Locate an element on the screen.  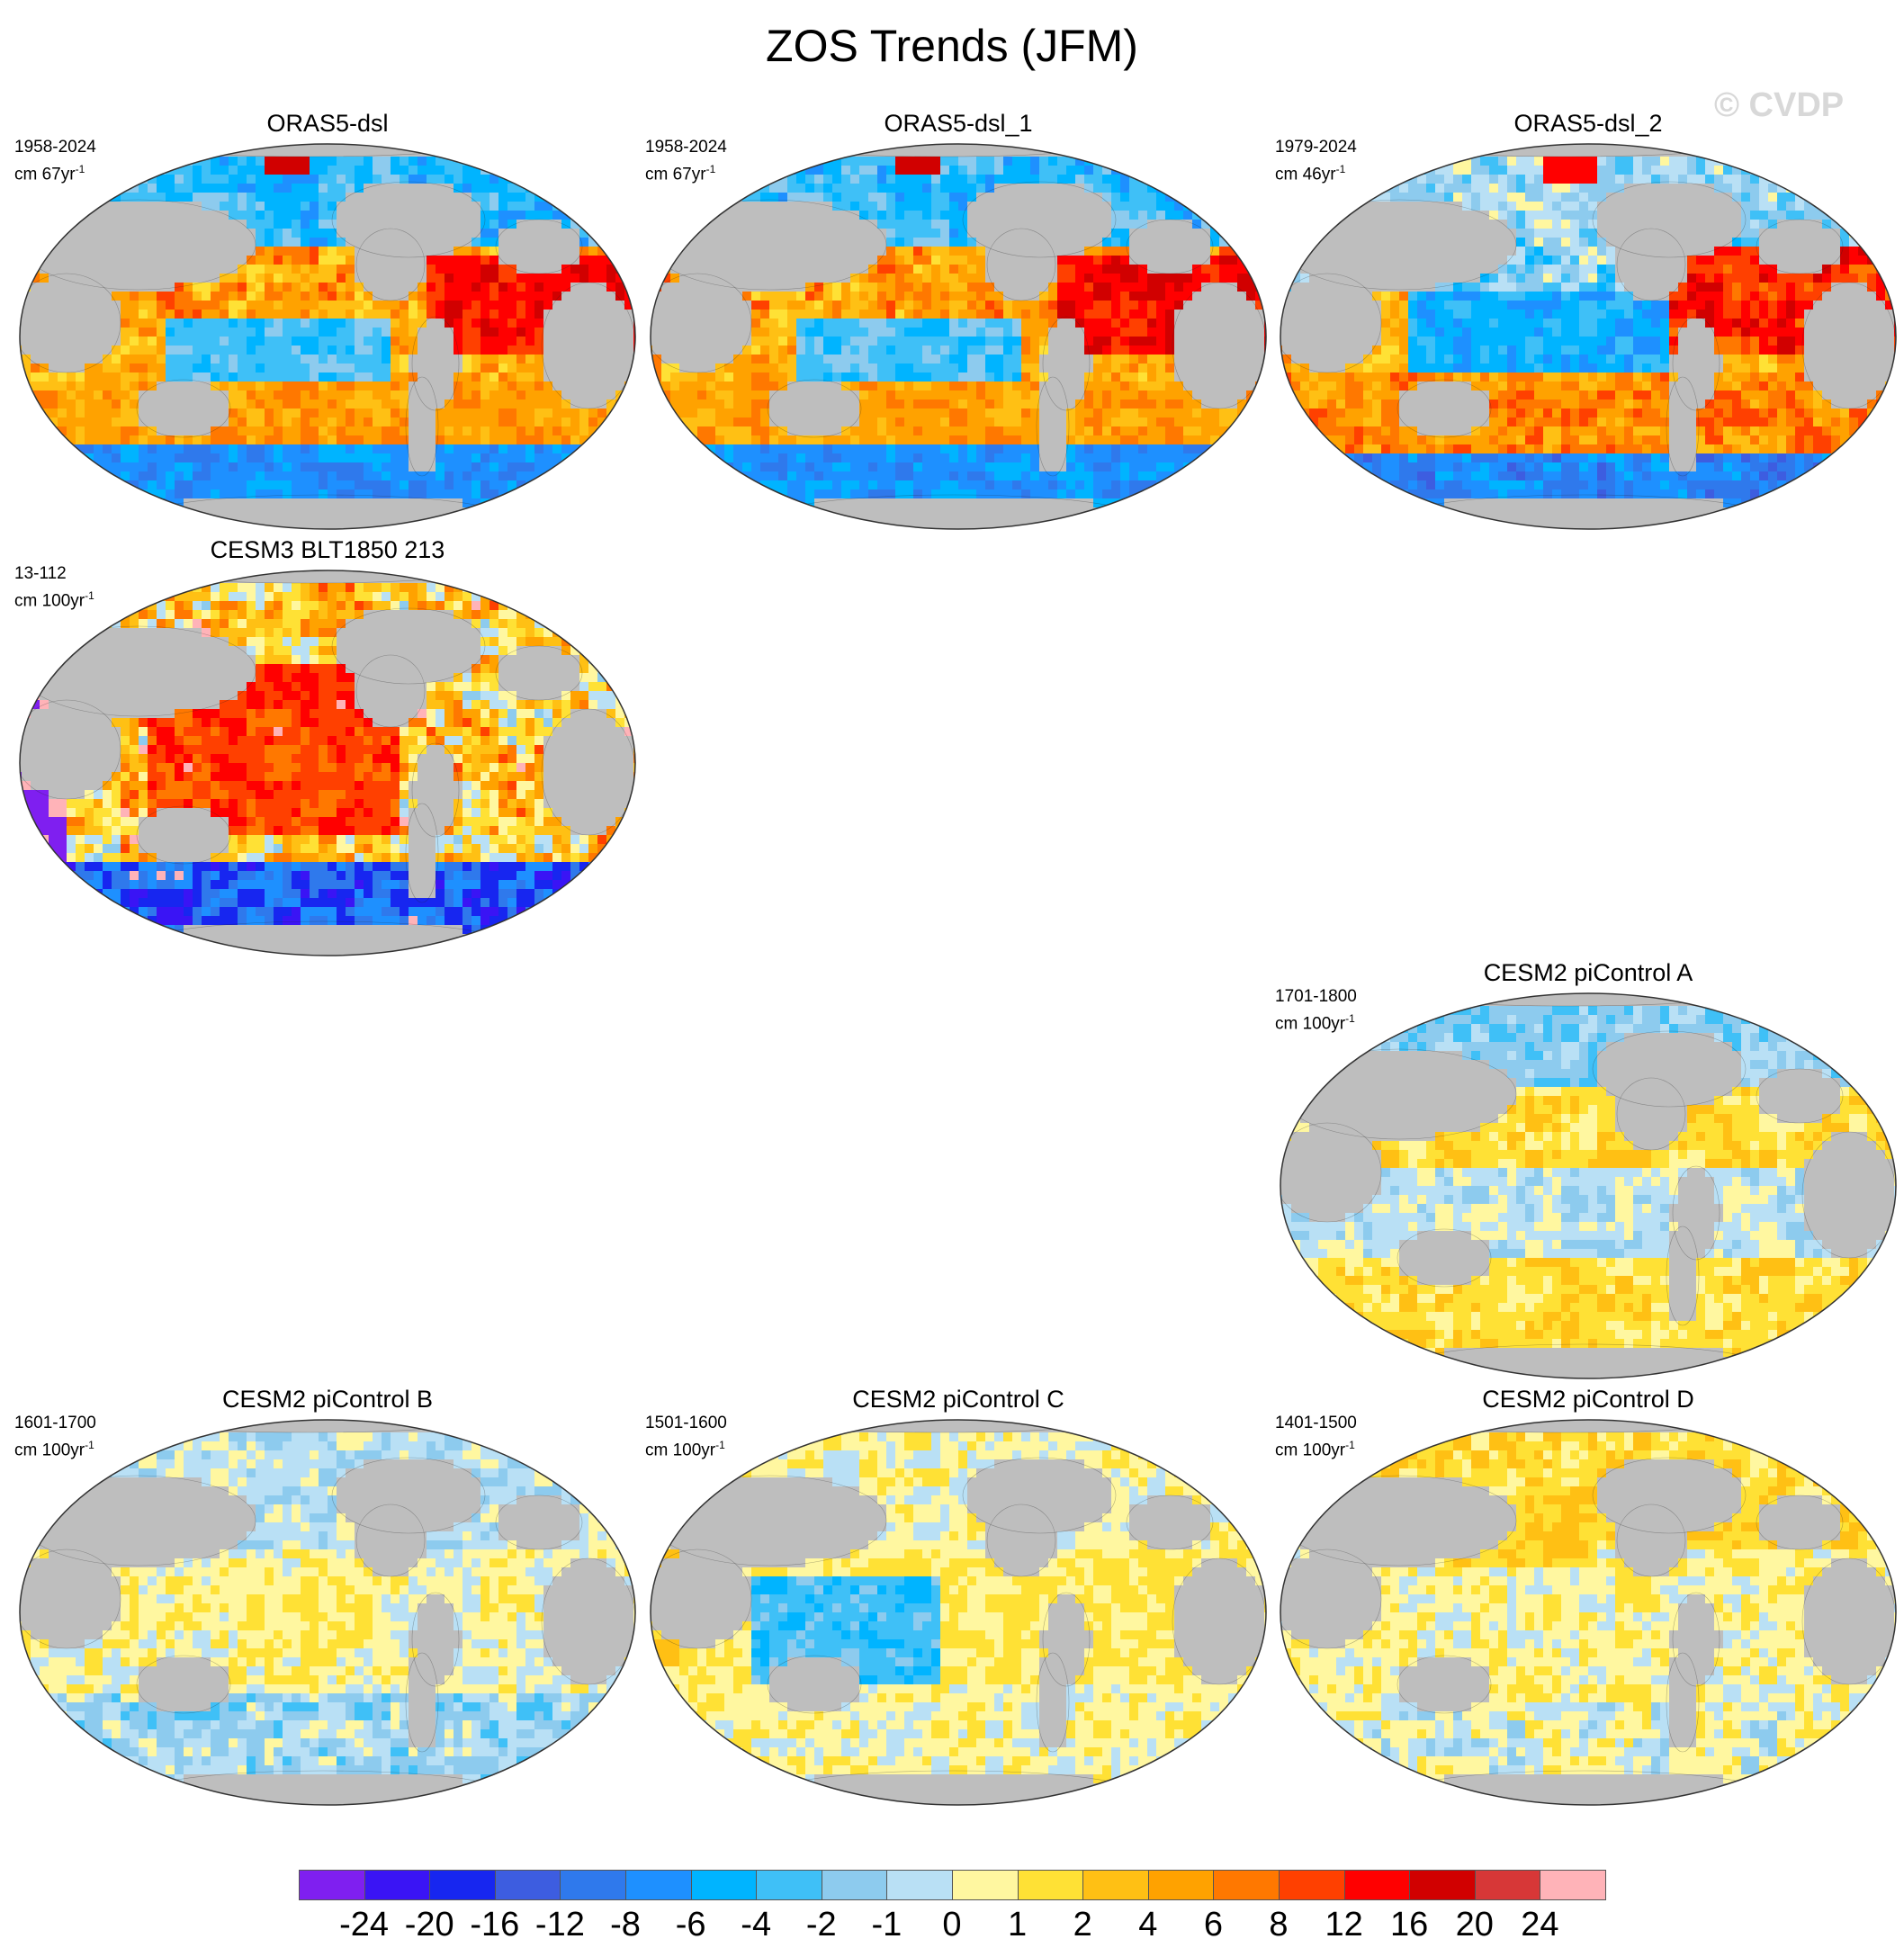
map-panel-oras5-dsl-1: ORAS5-dsl_1 1958-2024 cm 67yr-1 is located at coordinates (958, 323).